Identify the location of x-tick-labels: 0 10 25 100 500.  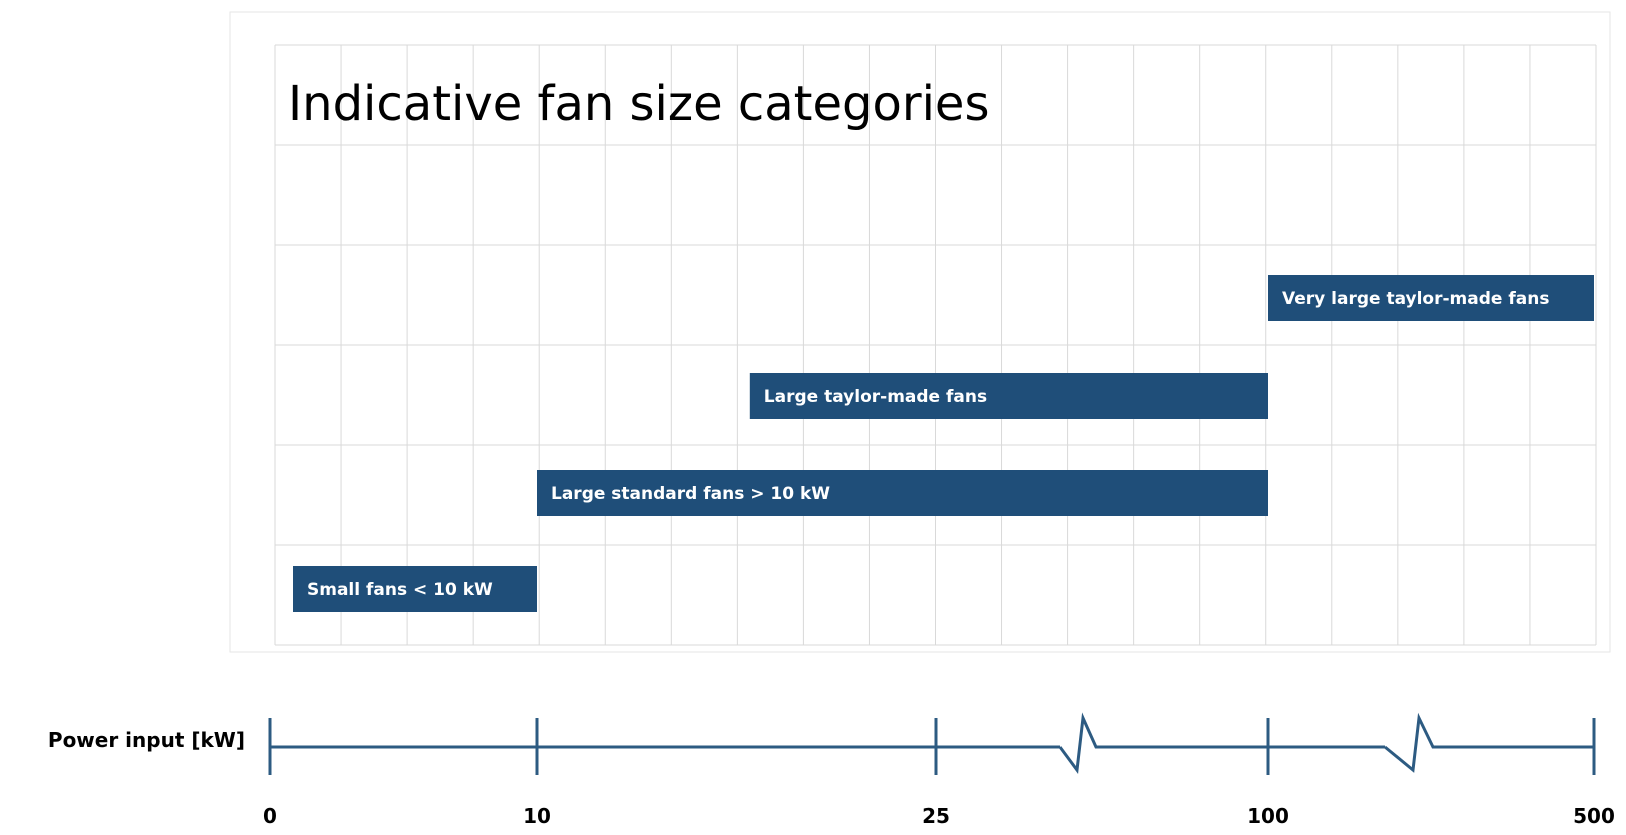
(939, 816).